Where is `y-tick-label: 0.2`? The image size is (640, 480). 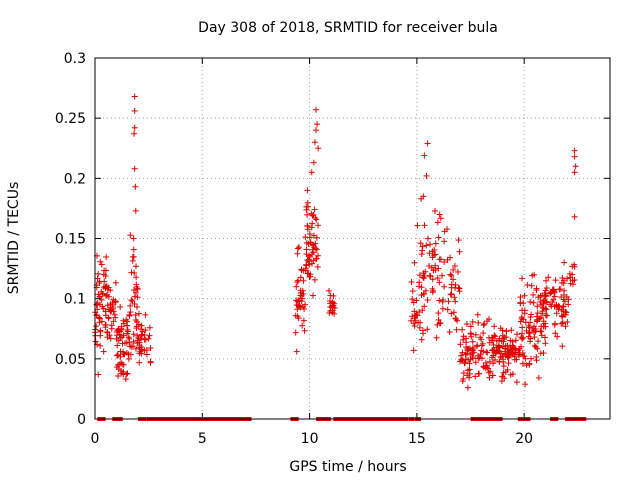
y-tick-label: 0.2 is located at coordinates (75, 179).